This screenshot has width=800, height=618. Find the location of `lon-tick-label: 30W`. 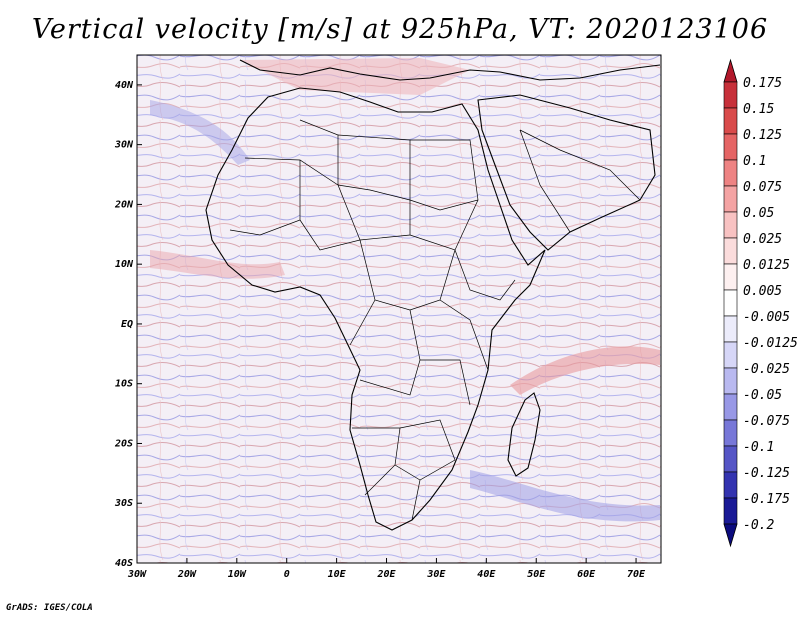

lon-tick-label: 30W is located at coordinates (137, 574).